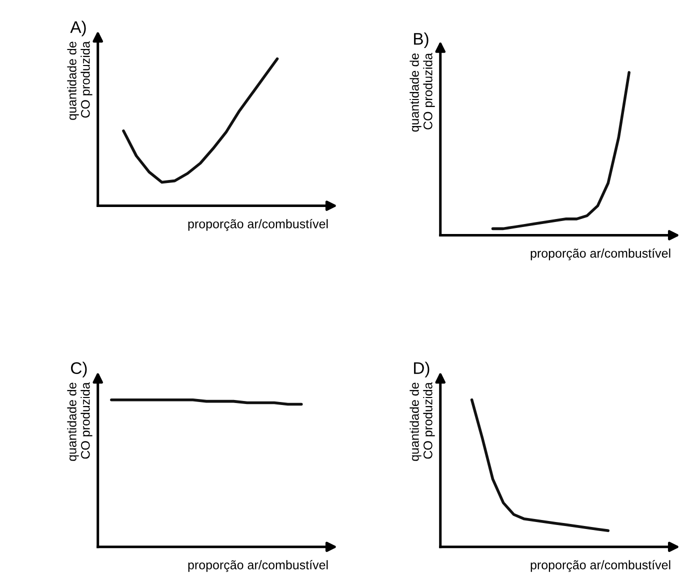 Image resolution: width=699 pixels, height=588 pixels. I want to click on chart-title: C), so click(79, 370).